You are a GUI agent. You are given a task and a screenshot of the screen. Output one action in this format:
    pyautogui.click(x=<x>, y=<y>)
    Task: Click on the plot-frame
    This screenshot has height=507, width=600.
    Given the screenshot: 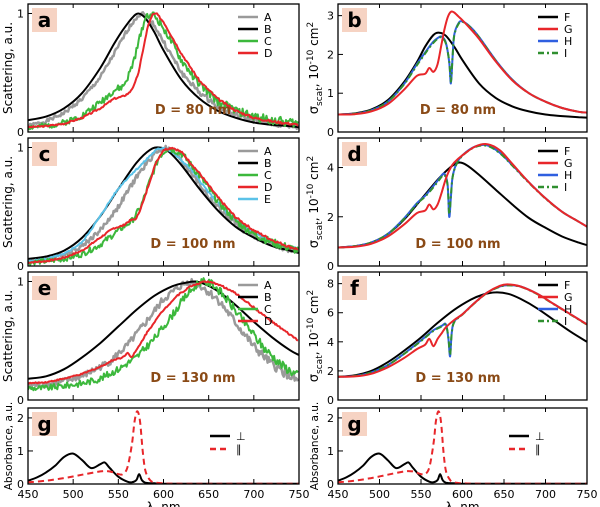 What is the action you would take?
    pyautogui.click(x=163, y=446)
    